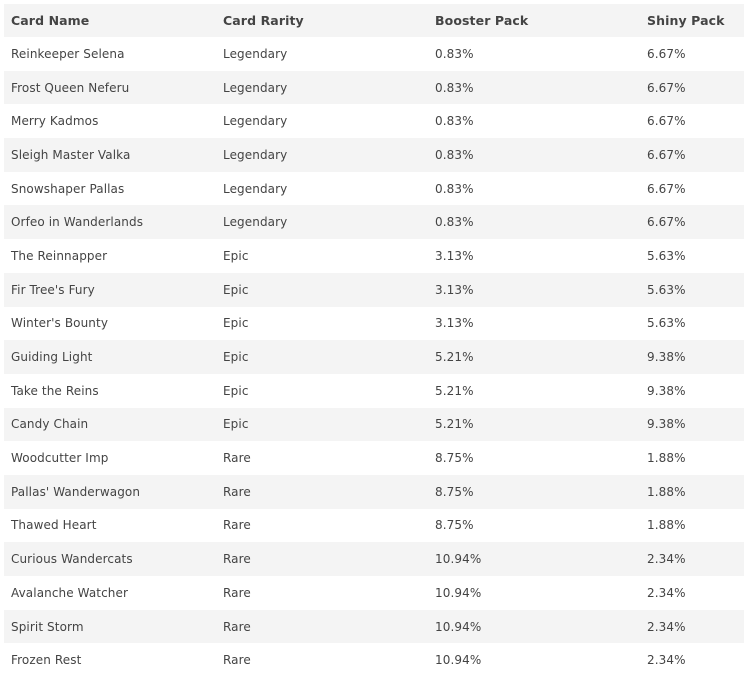 Image resolution: width=747 pixels, height=687 pixels. What do you see at coordinates (70, 592) in the screenshot?
I see `cell-card-name: Avalanche Watcher` at bounding box center [70, 592].